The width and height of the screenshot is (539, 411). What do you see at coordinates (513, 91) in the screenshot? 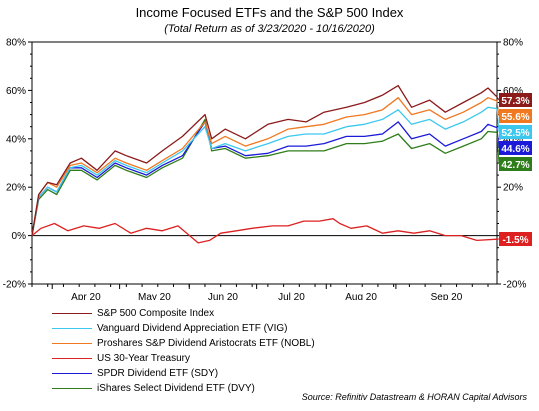
I see `y-tick-label-right: 60%` at bounding box center [513, 91].